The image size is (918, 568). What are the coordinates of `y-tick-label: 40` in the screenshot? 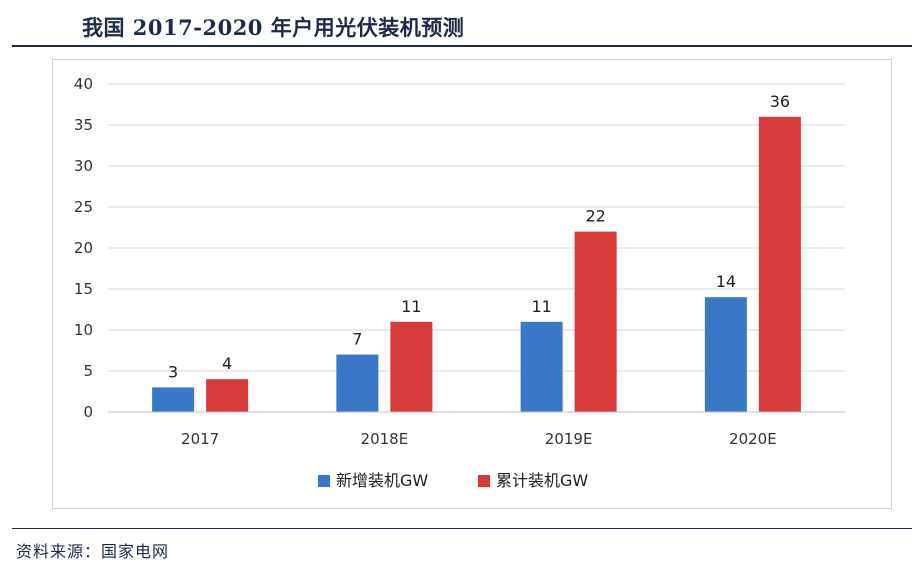 It's located at (83, 84).